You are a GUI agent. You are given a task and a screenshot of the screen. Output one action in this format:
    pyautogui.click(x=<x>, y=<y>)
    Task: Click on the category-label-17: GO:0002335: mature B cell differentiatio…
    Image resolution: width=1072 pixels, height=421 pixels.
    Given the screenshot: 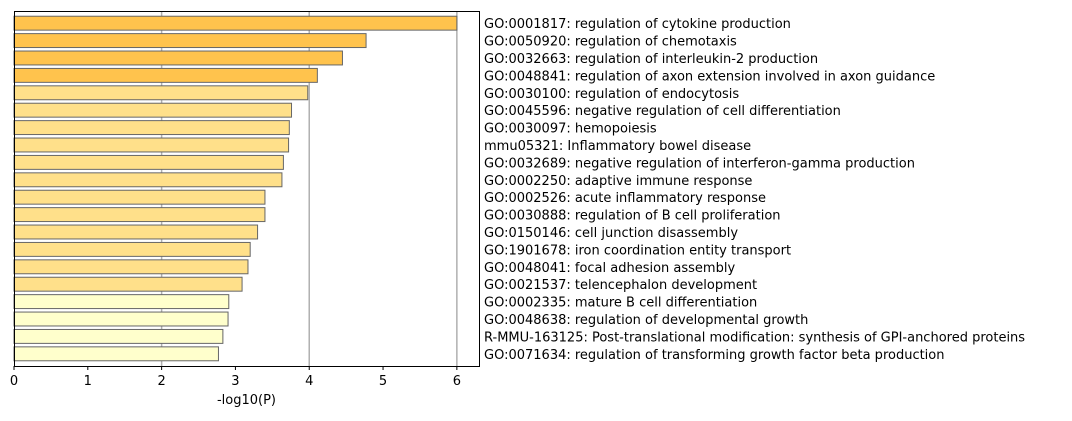 What is the action you would take?
    pyautogui.click(x=620, y=303)
    